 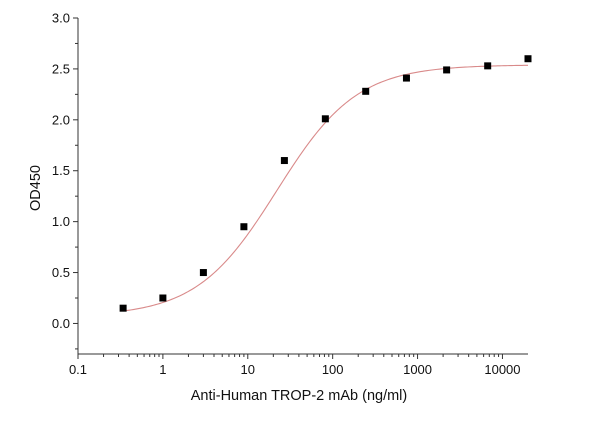 What do you see at coordinates (61, 221) in the screenshot?
I see `y-tick-label: 1.0` at bounding box center [61, 221].